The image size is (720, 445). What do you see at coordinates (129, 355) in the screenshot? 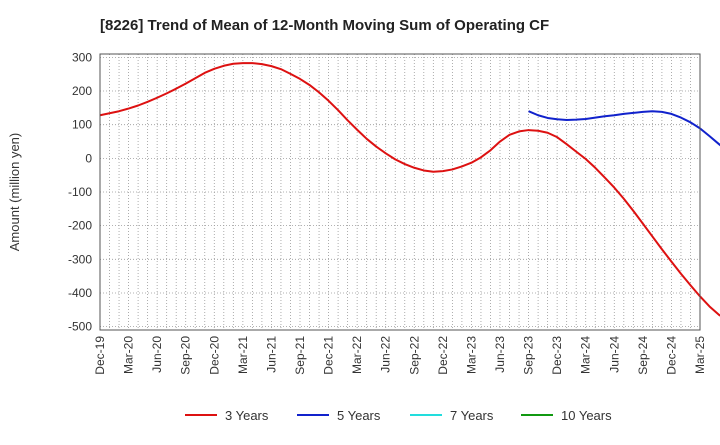
I see `x-tick-label: Mar-20` at bounding box center [129, 355].